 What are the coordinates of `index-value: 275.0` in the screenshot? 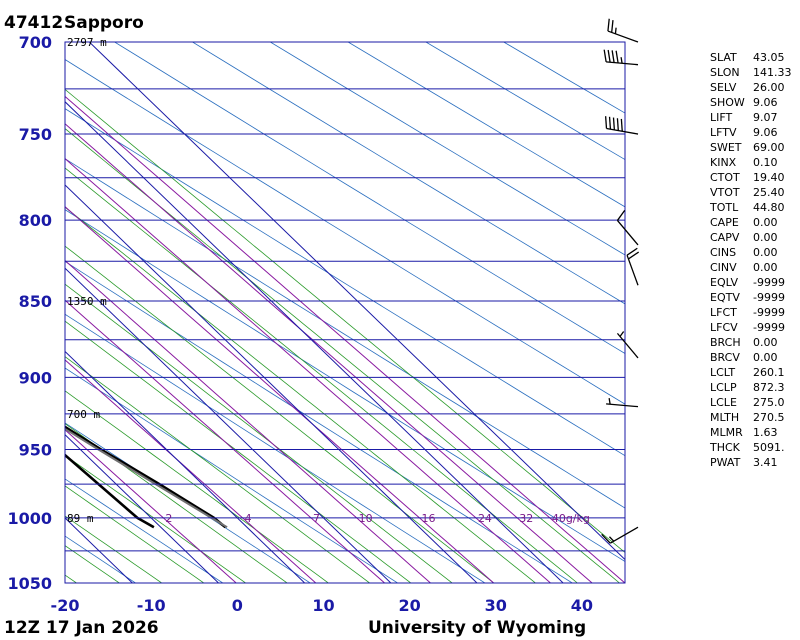 It's located at (769, 402).